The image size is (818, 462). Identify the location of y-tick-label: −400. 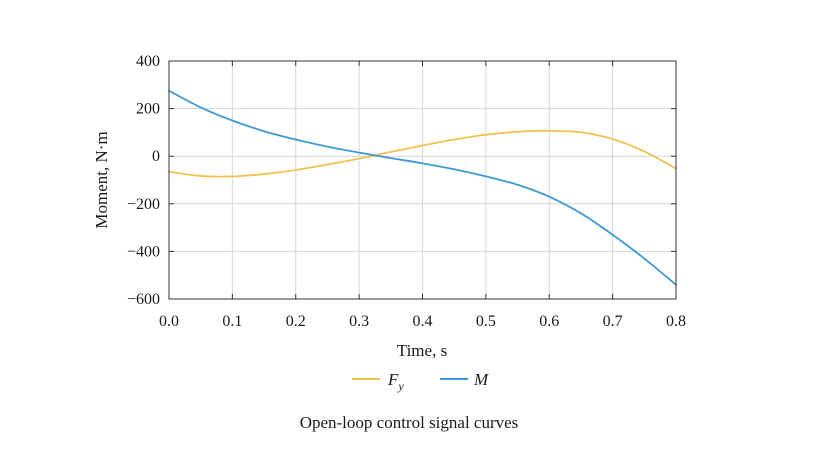
(143, 251).